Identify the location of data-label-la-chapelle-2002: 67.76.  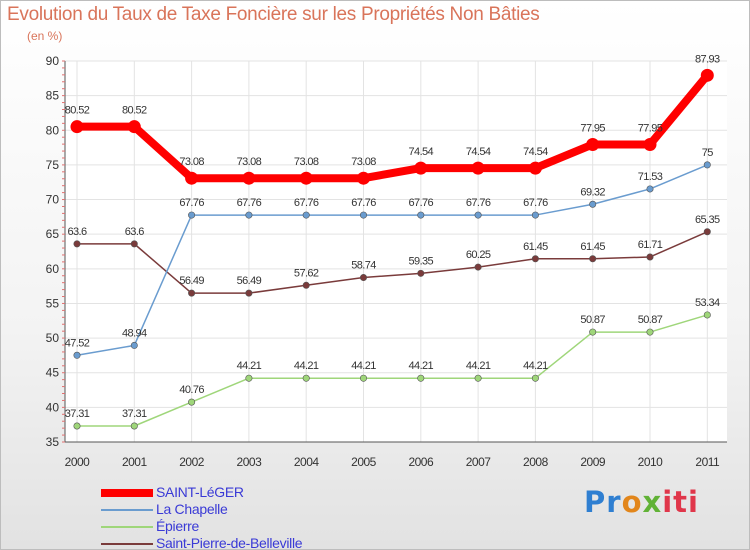
(191, 203).